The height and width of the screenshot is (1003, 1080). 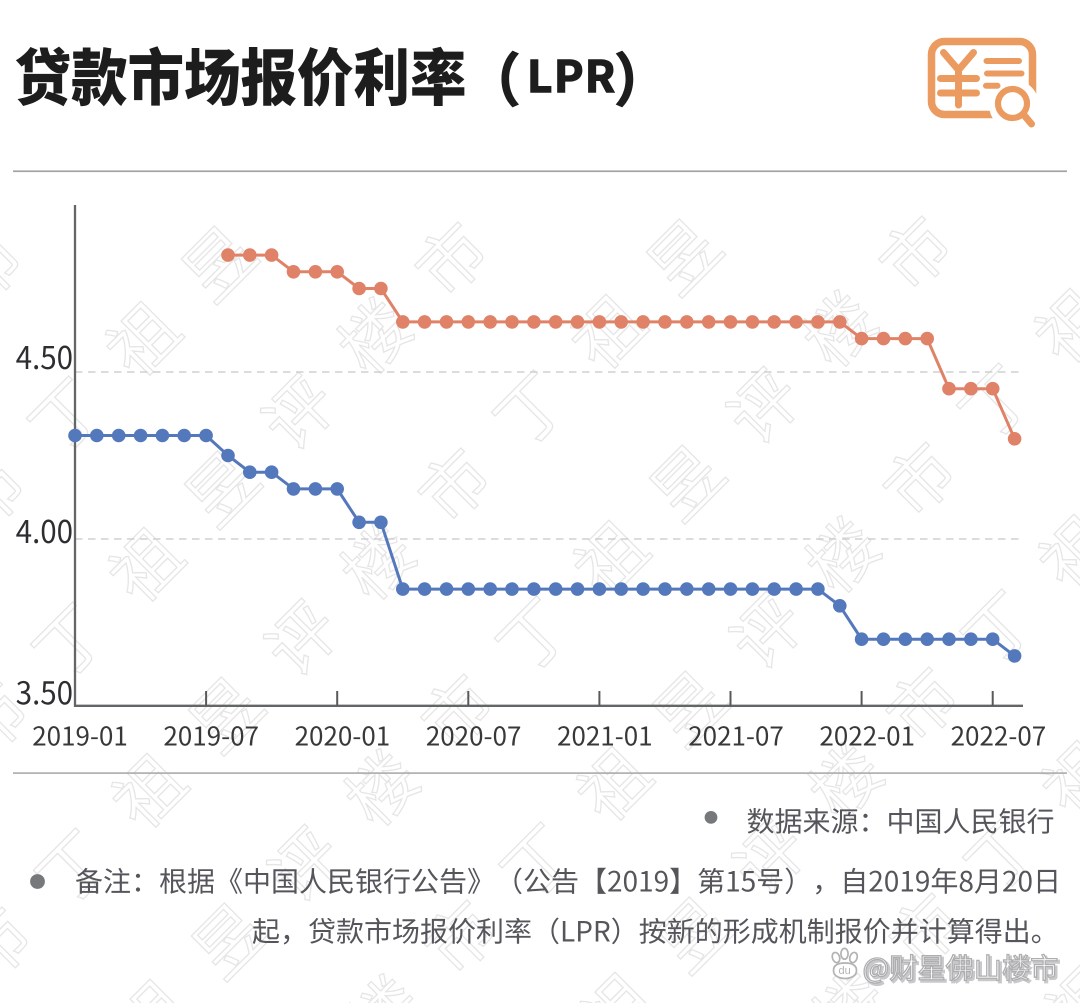 What do you see at coordinates (845, 971) in the screenshot?
I see `svg-text: du` at bounding box center [845, 971].